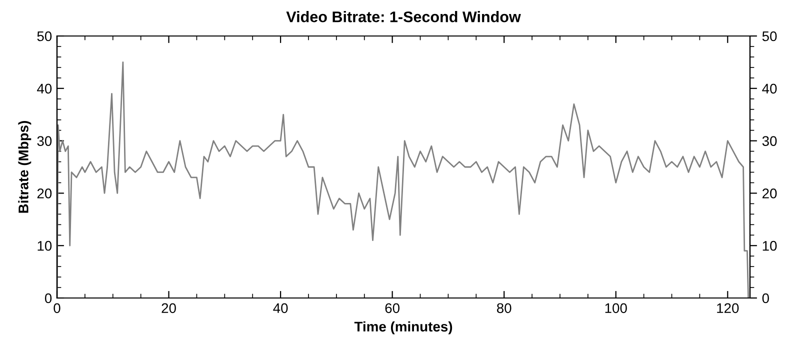 This screenshot has width=785, height=353. I want to click on x-tick-label: 120, so click(728, 308).